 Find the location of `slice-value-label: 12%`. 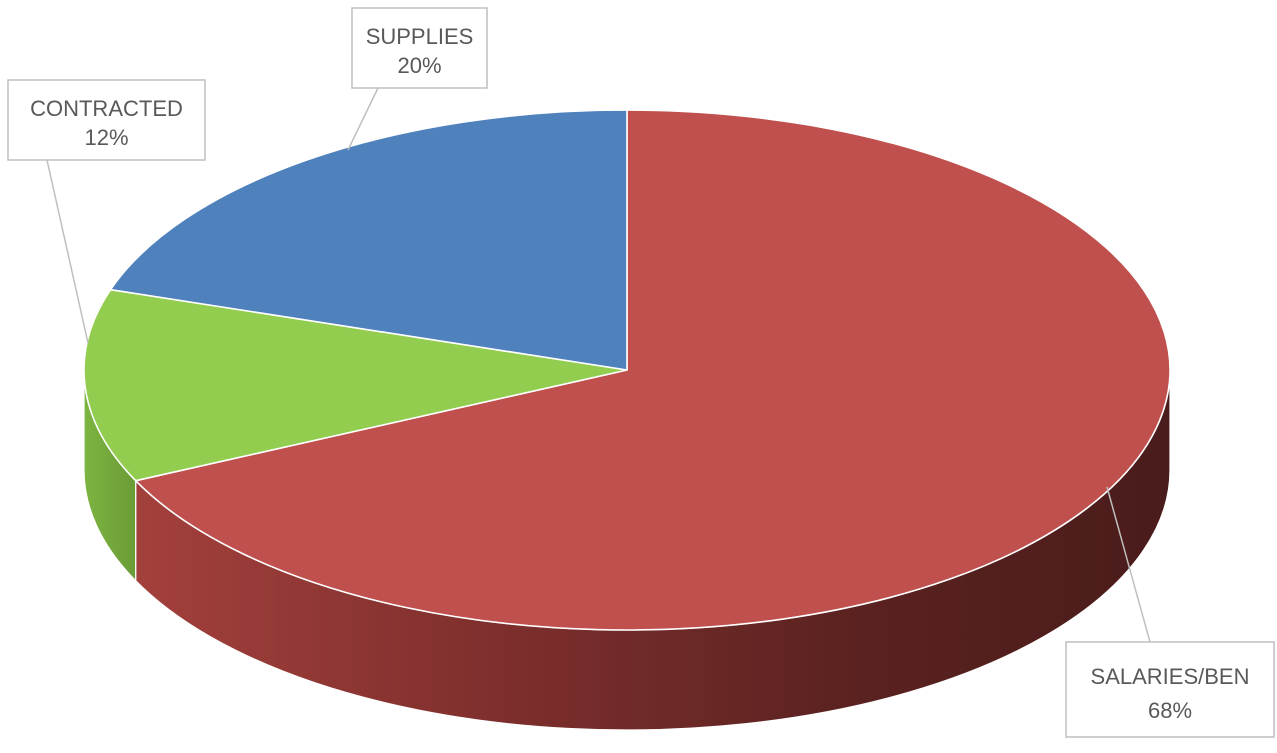

slice-value-label: 12% is located at coordinates (106, 137).